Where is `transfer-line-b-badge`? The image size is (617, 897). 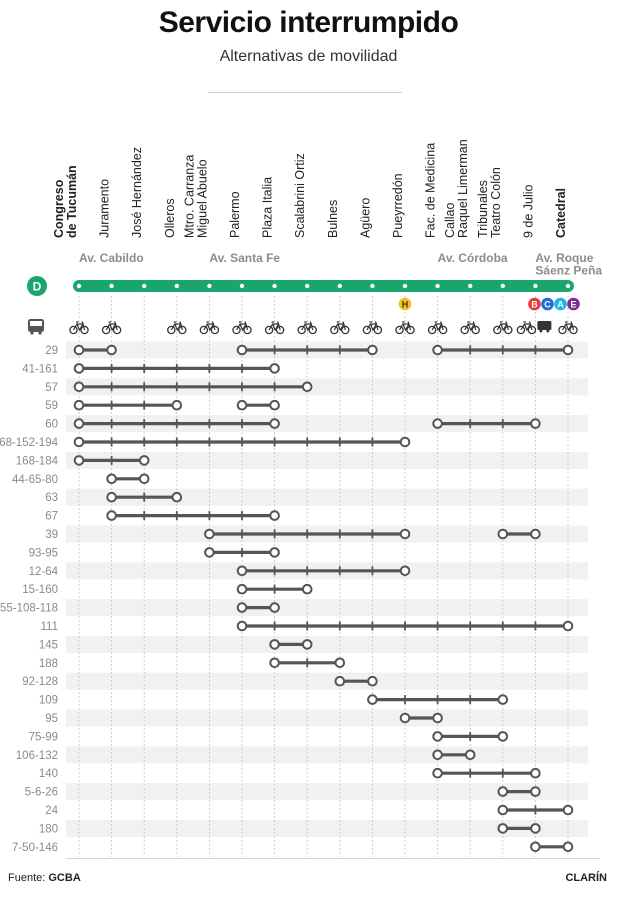
transfer-line-b-badge is located at coordinates (534, 304).